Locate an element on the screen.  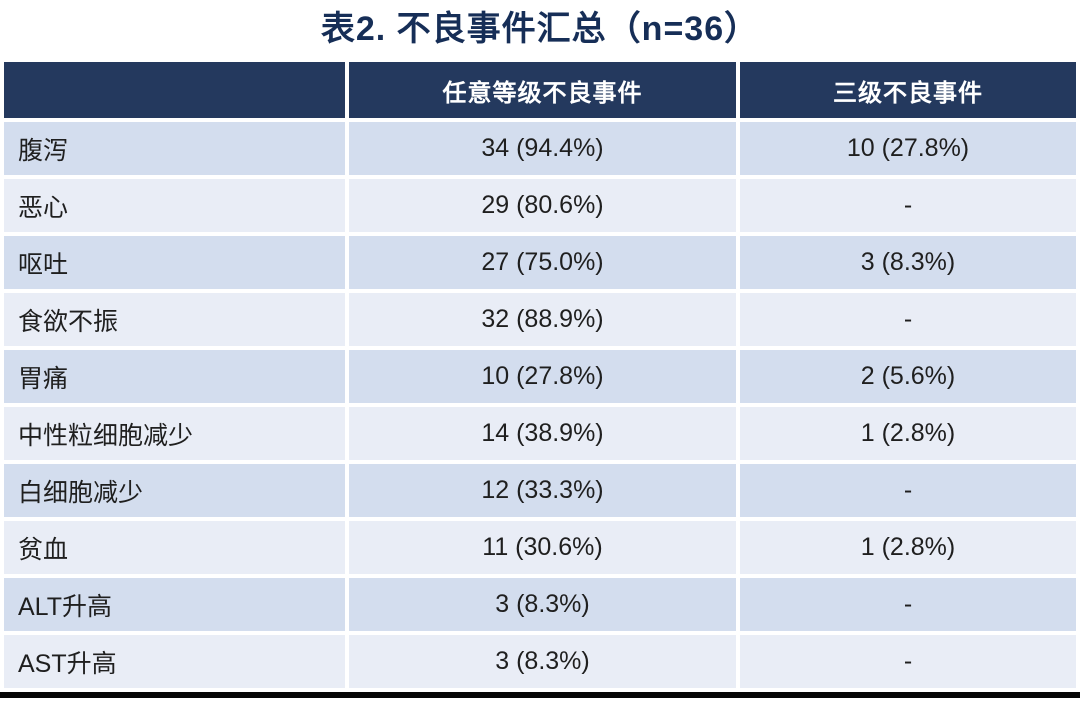
any-grade-value: 34 (94.4%) is located at coordinates (542, 148).